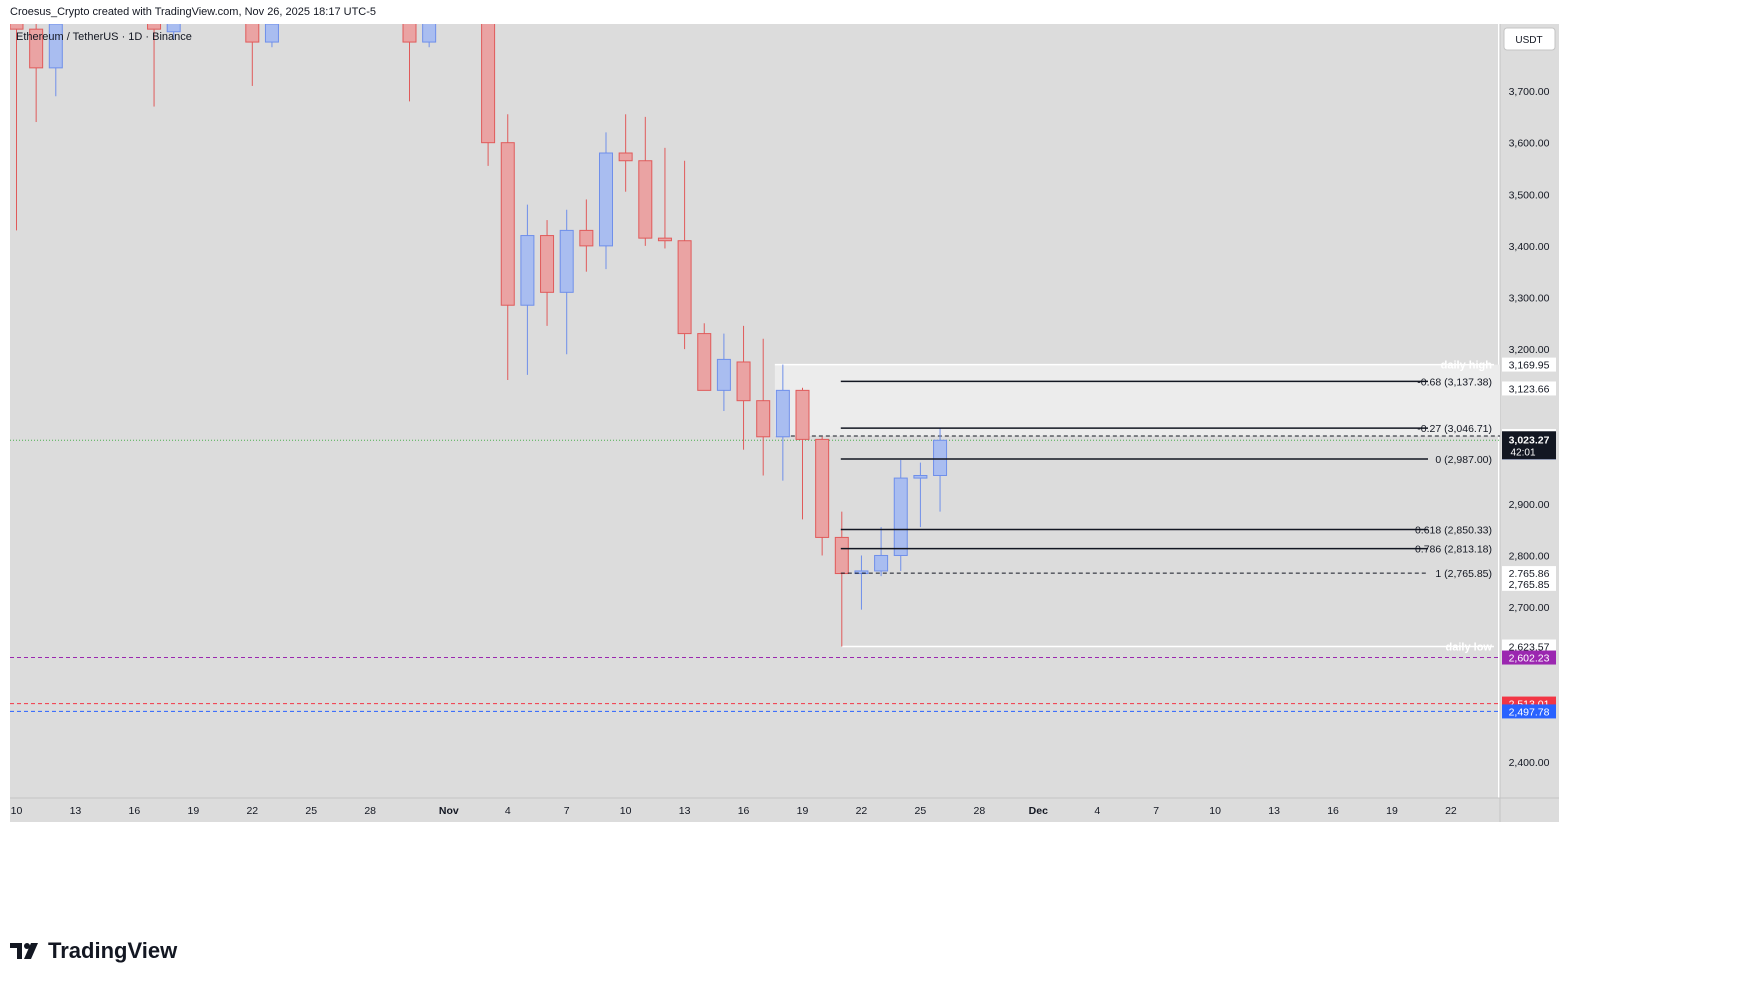  I want to click on x-axis-tick-label: Dec, so click(1038, 811).